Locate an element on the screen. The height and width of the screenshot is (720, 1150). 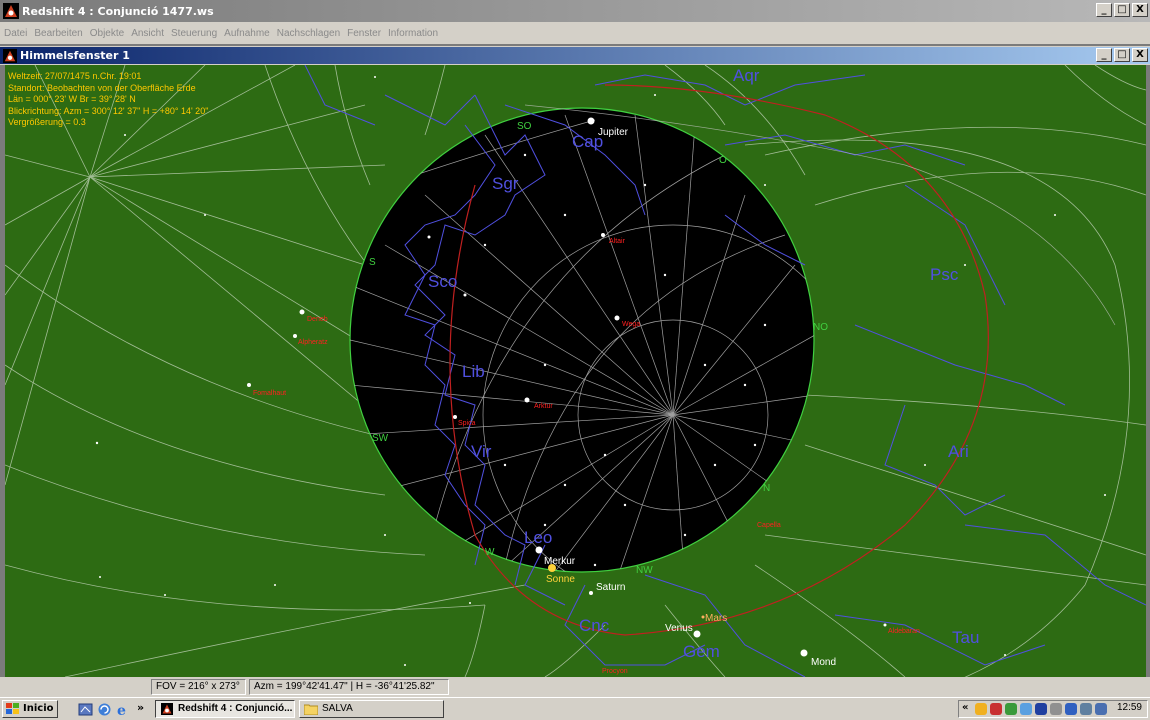
menu-fenster: Fenster is located at coordinates (364, 33).